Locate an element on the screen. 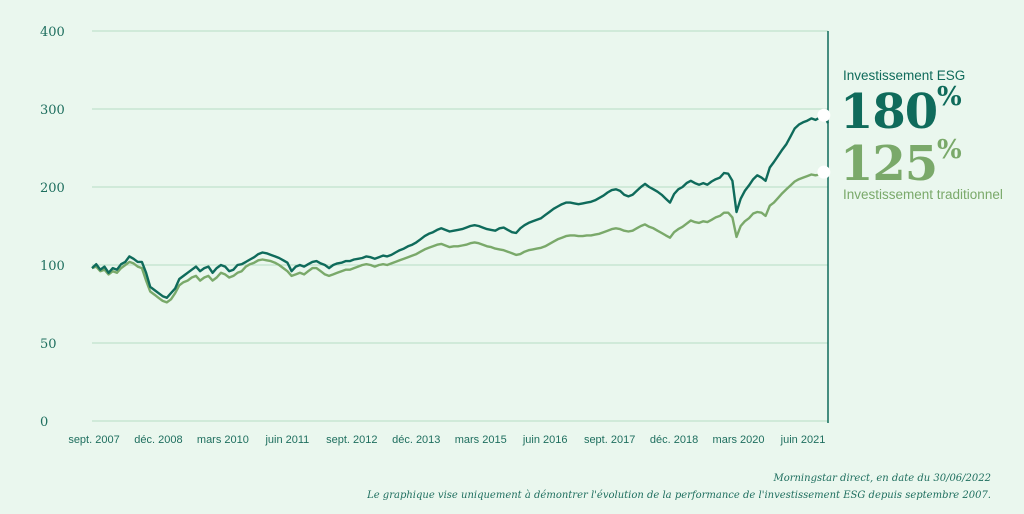  x-tick-label: mars 2015 is located at coordinates (481, 440).